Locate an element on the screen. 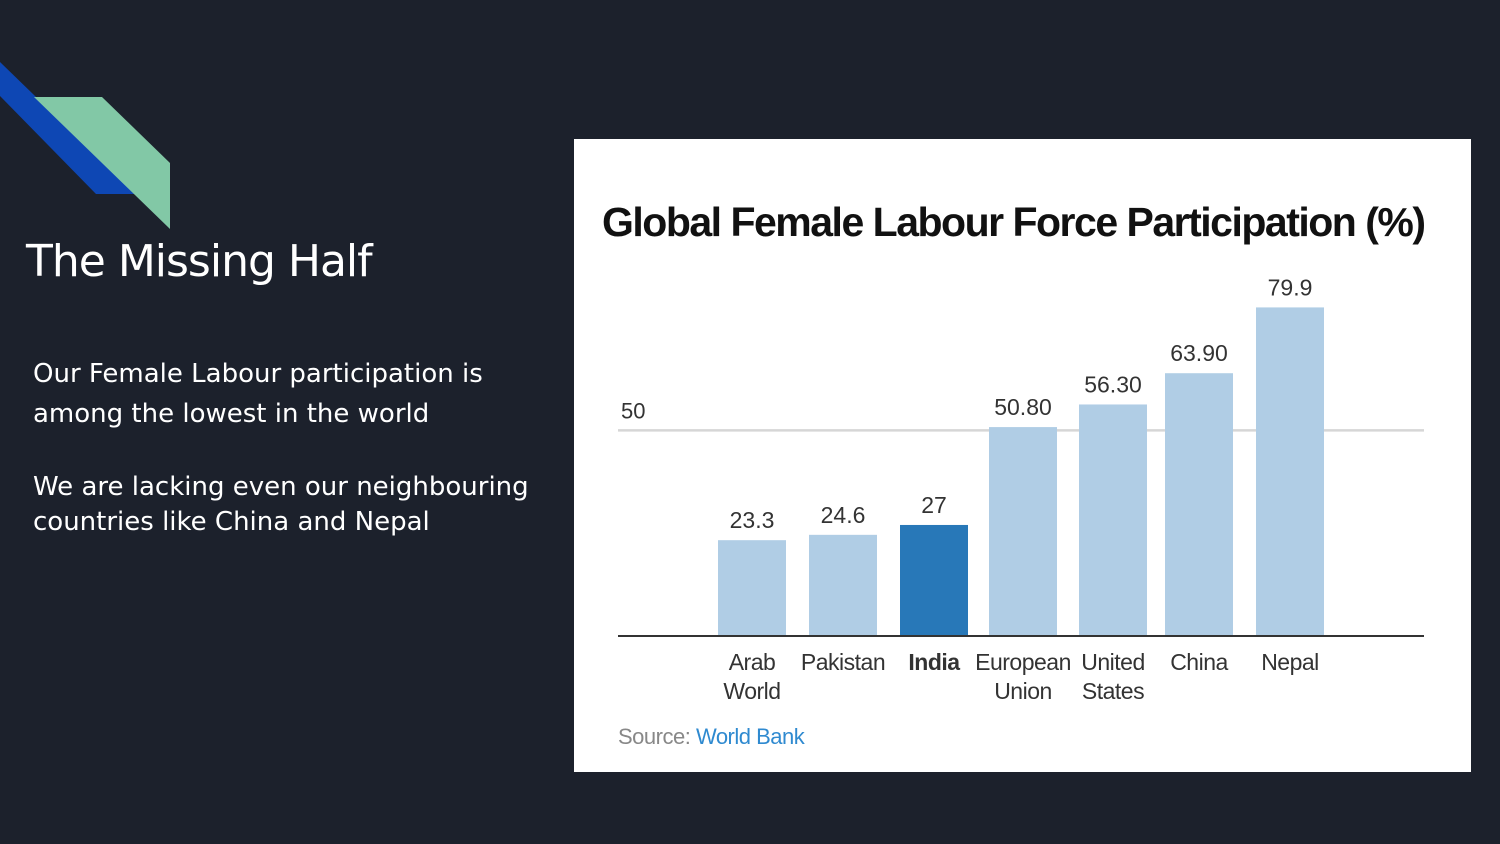 This screenshot has height=844, width=1500. value-label-united-states: 56.30 is located at coordinates (1113, 384).